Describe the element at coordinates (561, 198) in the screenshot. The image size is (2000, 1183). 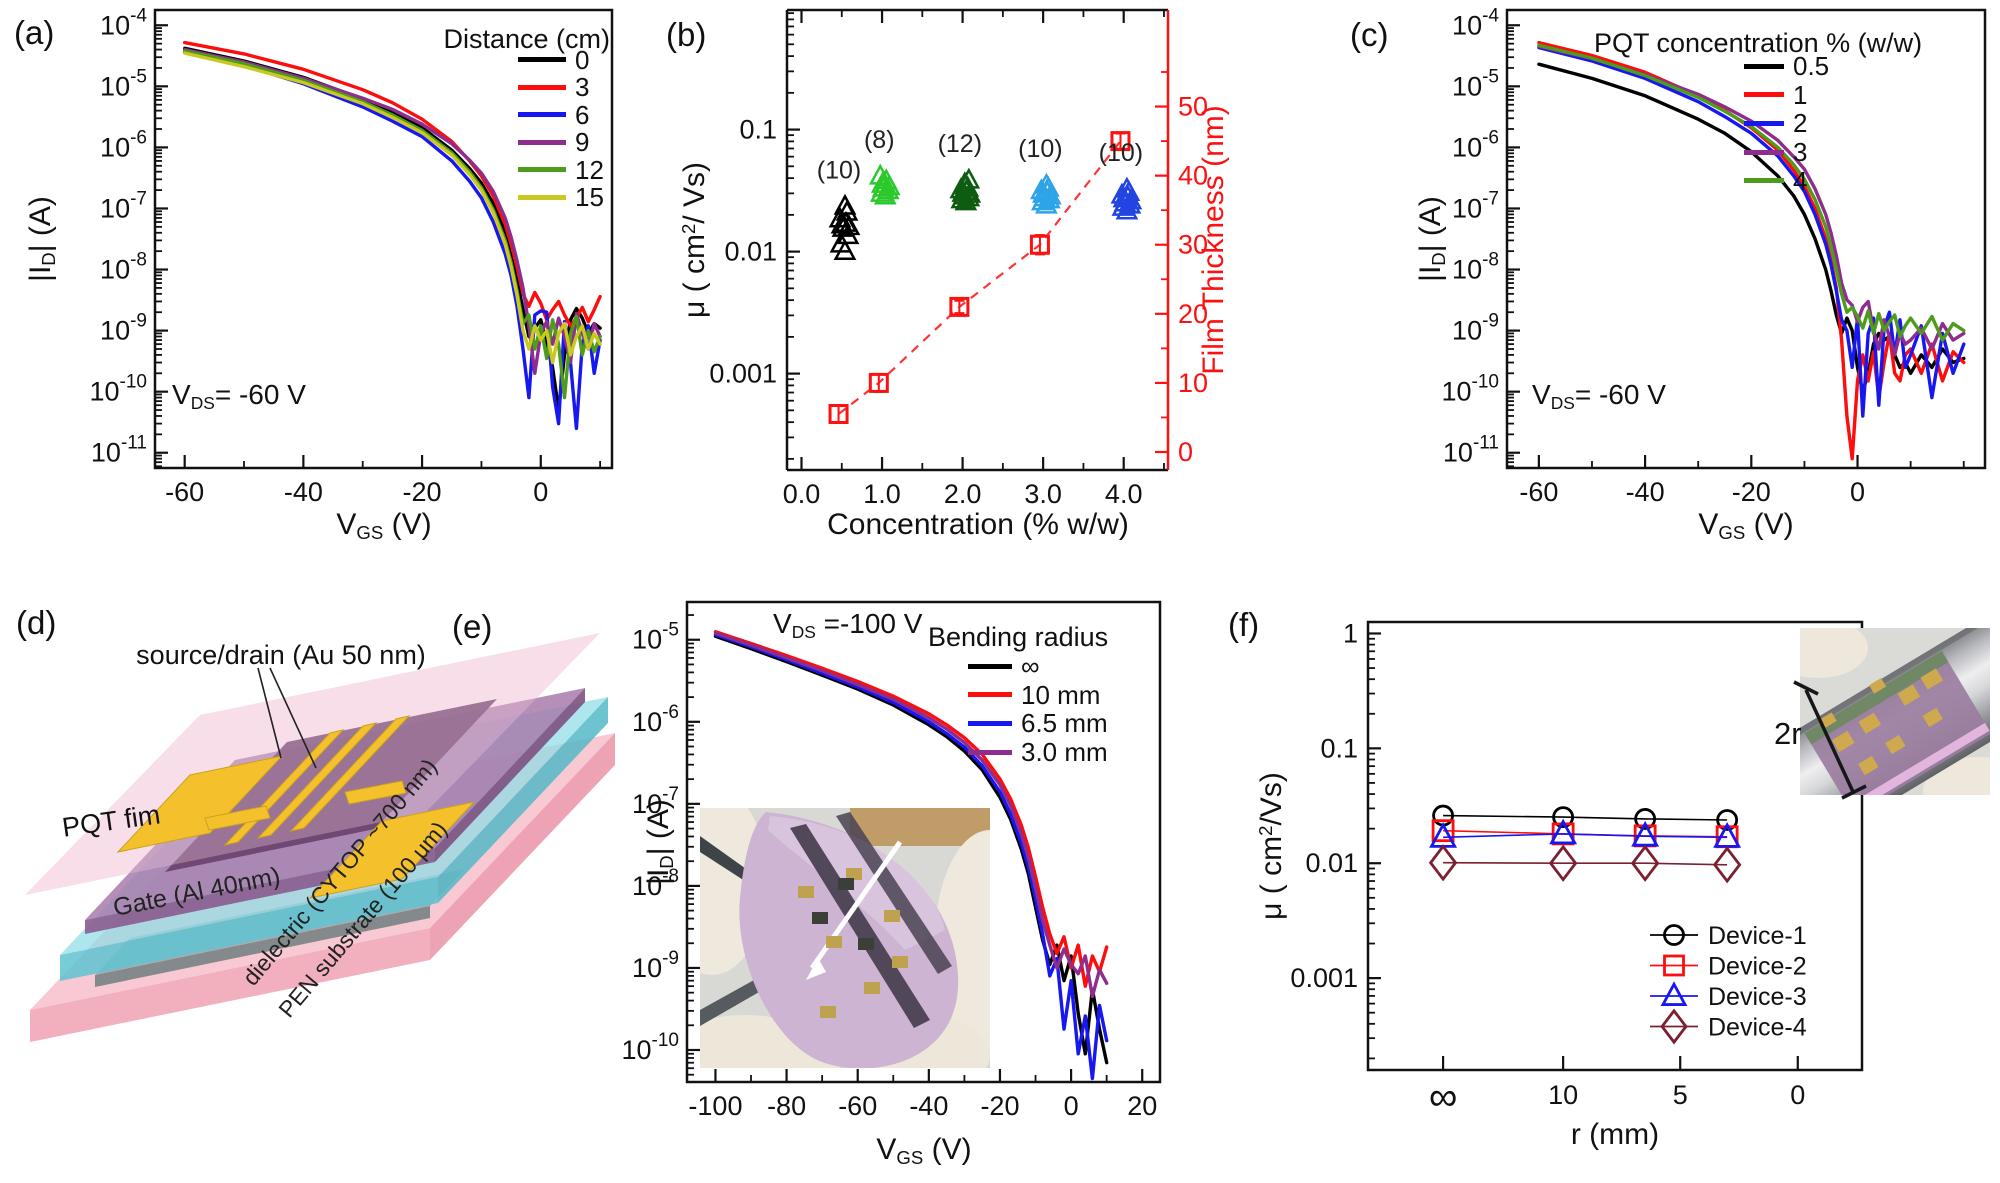
I see `legend-item-15: 15` at that location.